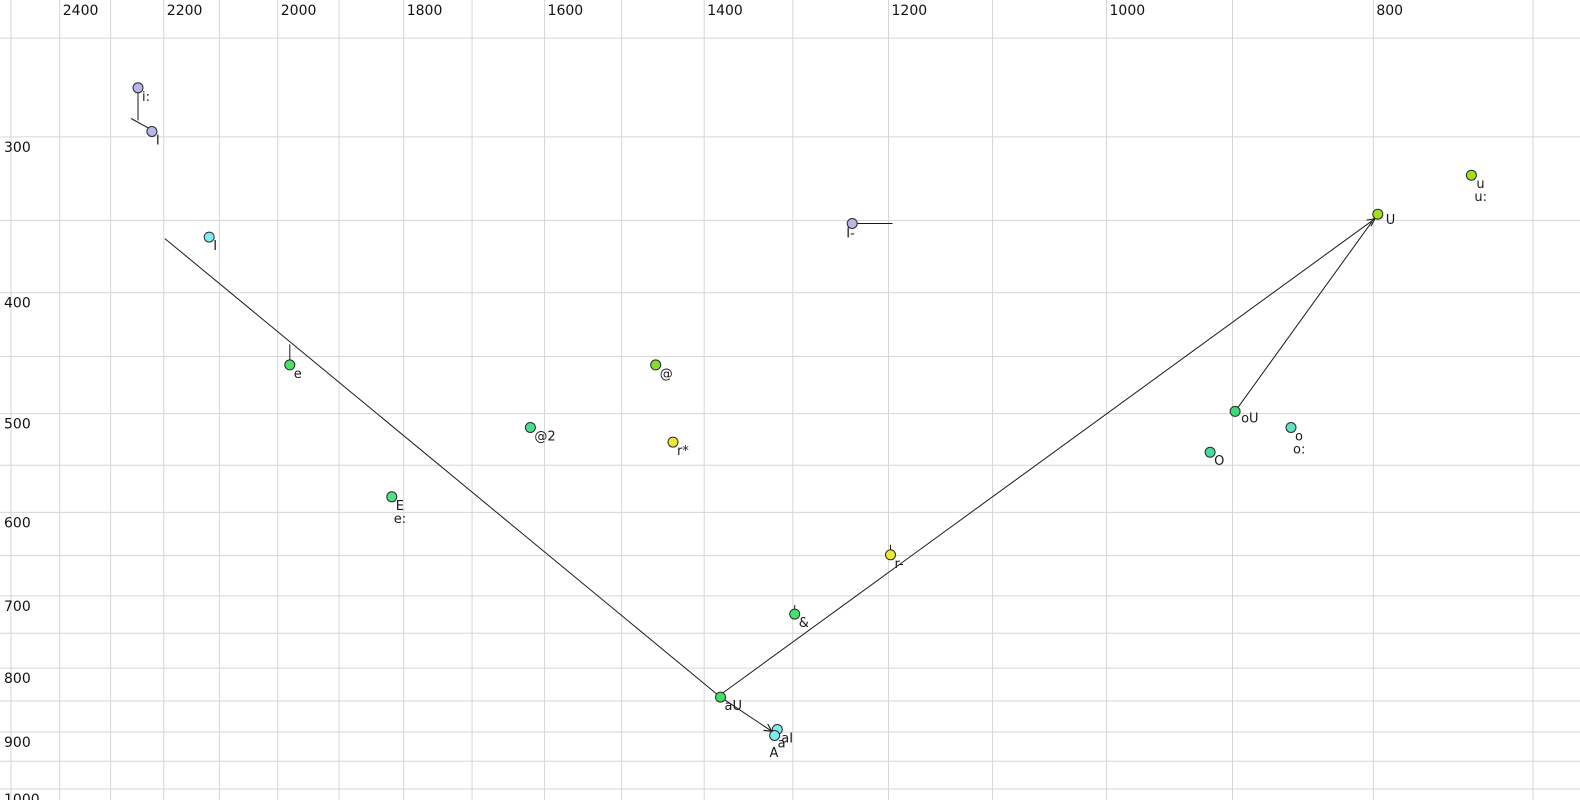 This screenshot has width=1580, height=800. Describe the element at coordinates (17, 607) in the screenshot. I see `y-axis-tick-label-700: 700` at that location.